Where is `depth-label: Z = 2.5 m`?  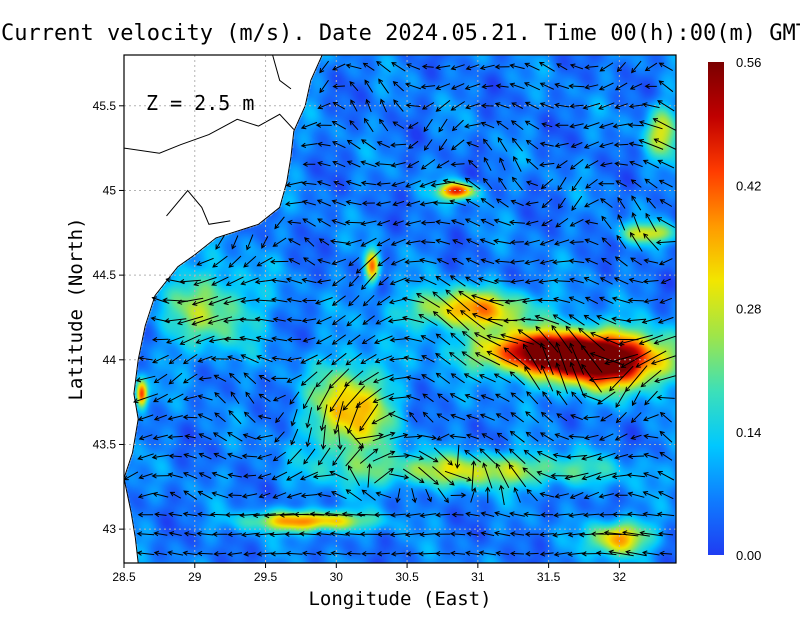 depth-label: Z = 2.5 m is located at coordinates (200, 103).